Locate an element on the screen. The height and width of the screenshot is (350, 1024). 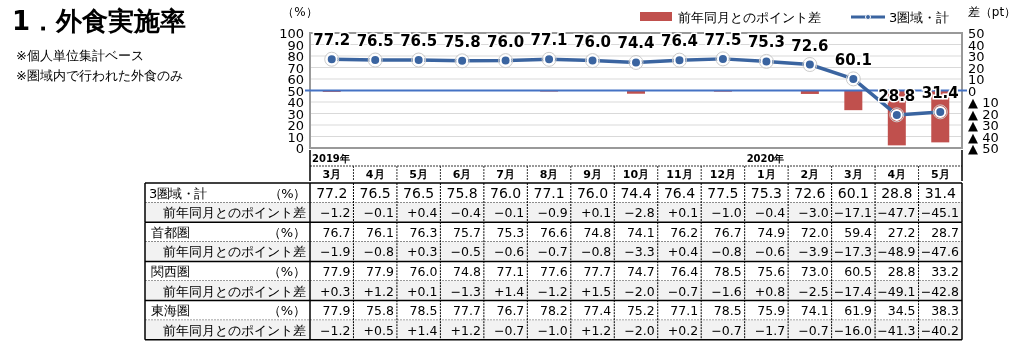
data-label: −1.7 is located at coordinates (770, 330).